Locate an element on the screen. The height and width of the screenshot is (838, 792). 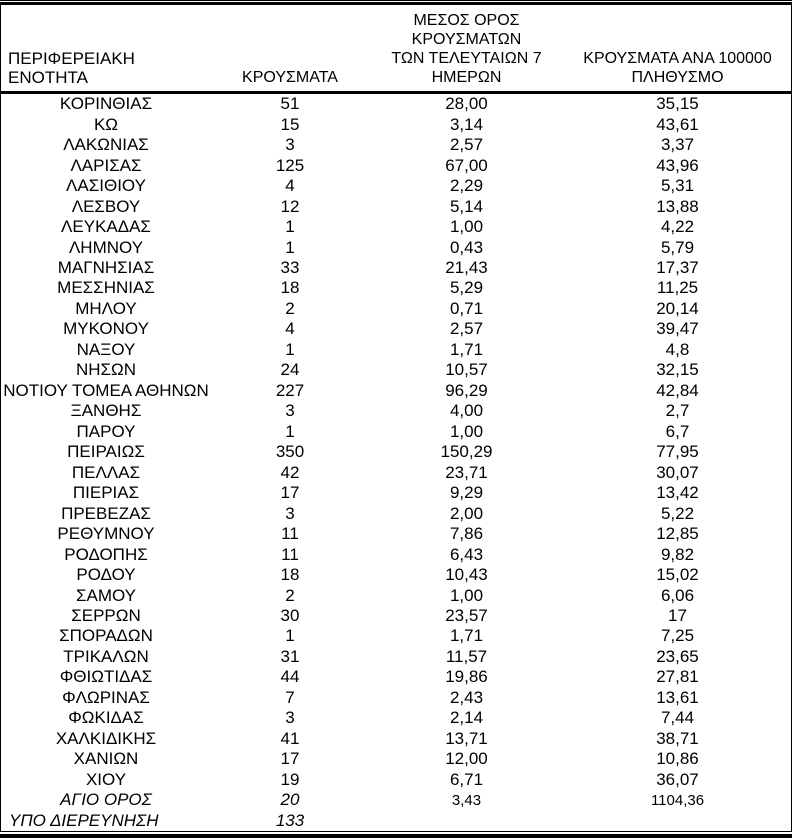
region-cell: ΝΟΤΙΟΥ ΤΟΜΕΑ ΑΘΗΝΩΝ is located at coordinates (106, 390).